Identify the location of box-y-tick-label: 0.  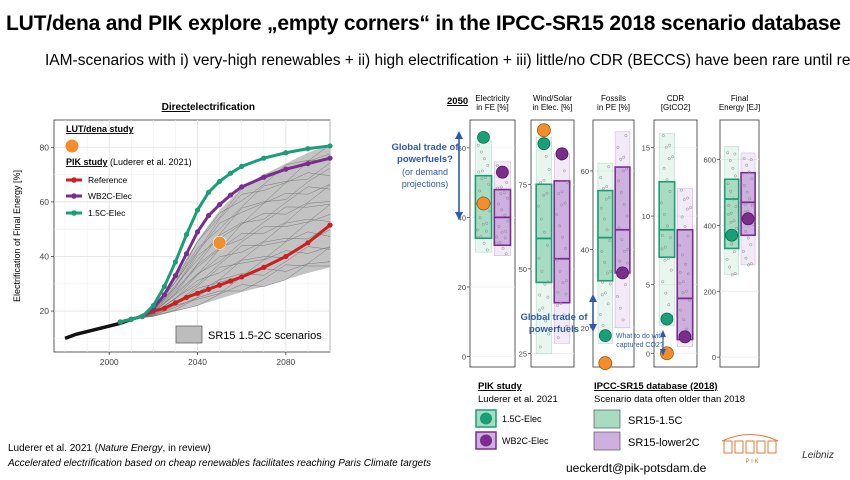
(714, 357).